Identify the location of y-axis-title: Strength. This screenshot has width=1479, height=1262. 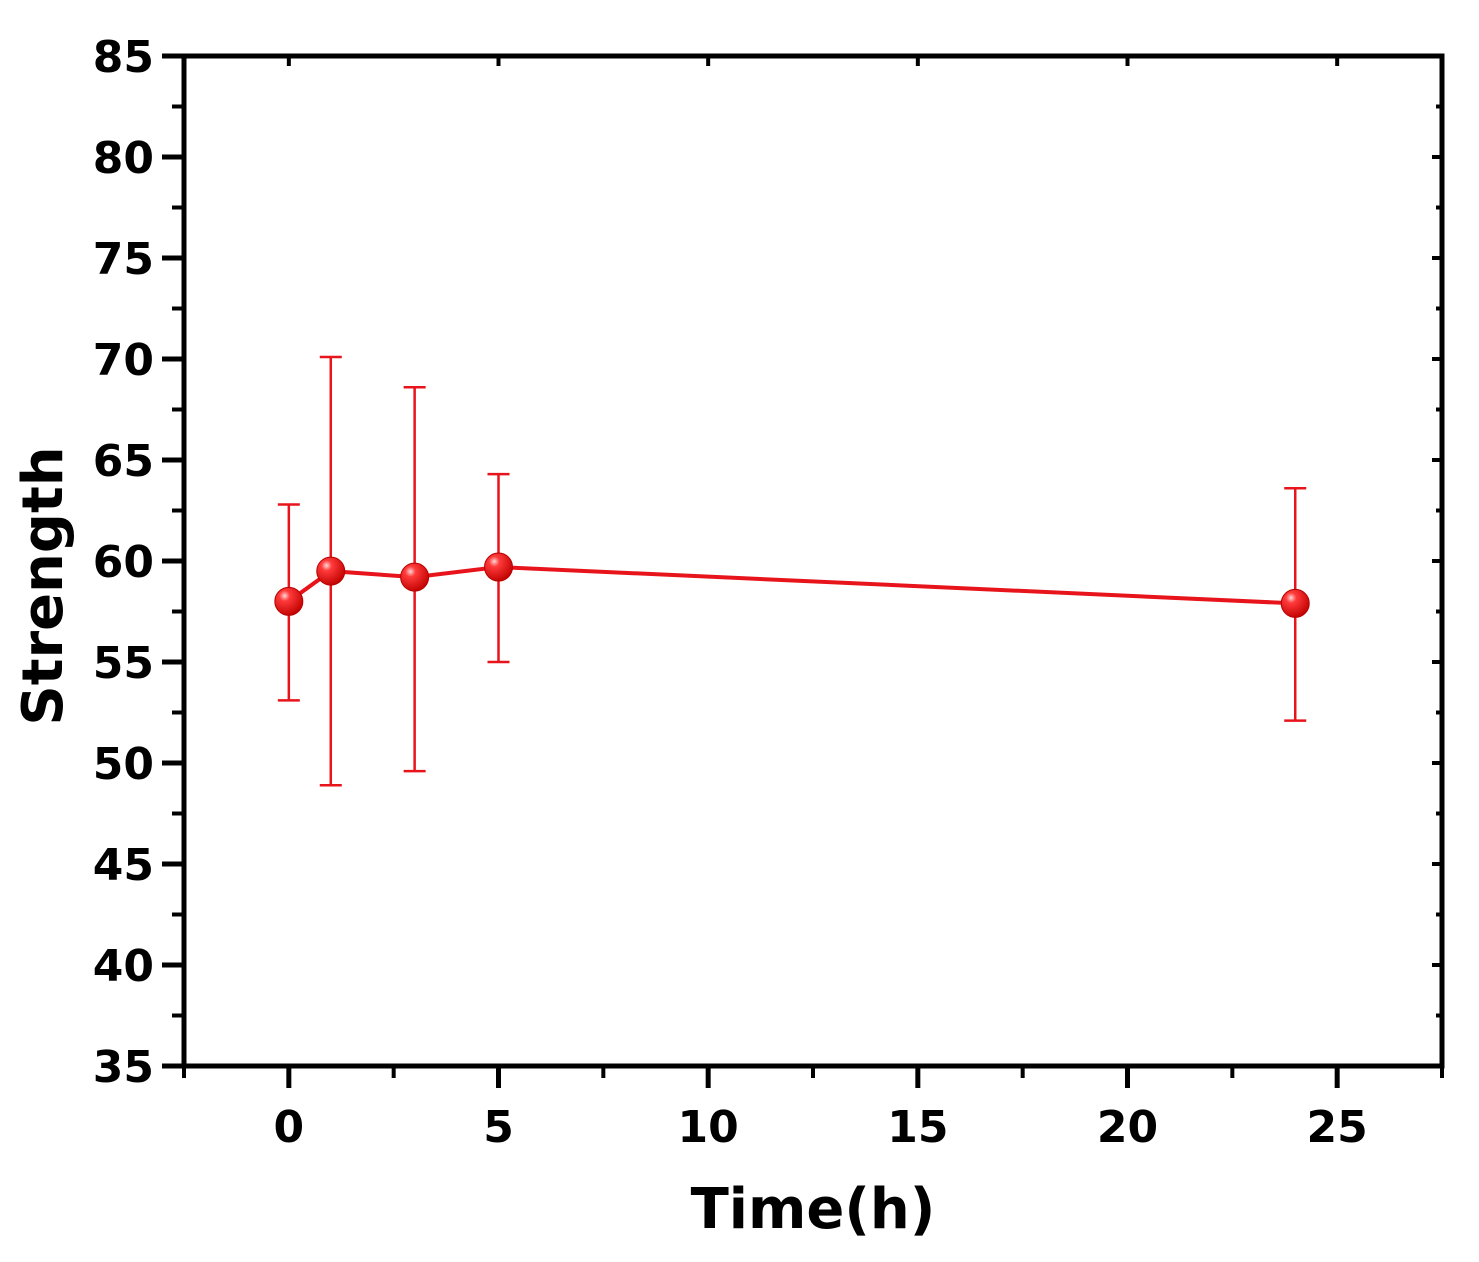
(43, 585).